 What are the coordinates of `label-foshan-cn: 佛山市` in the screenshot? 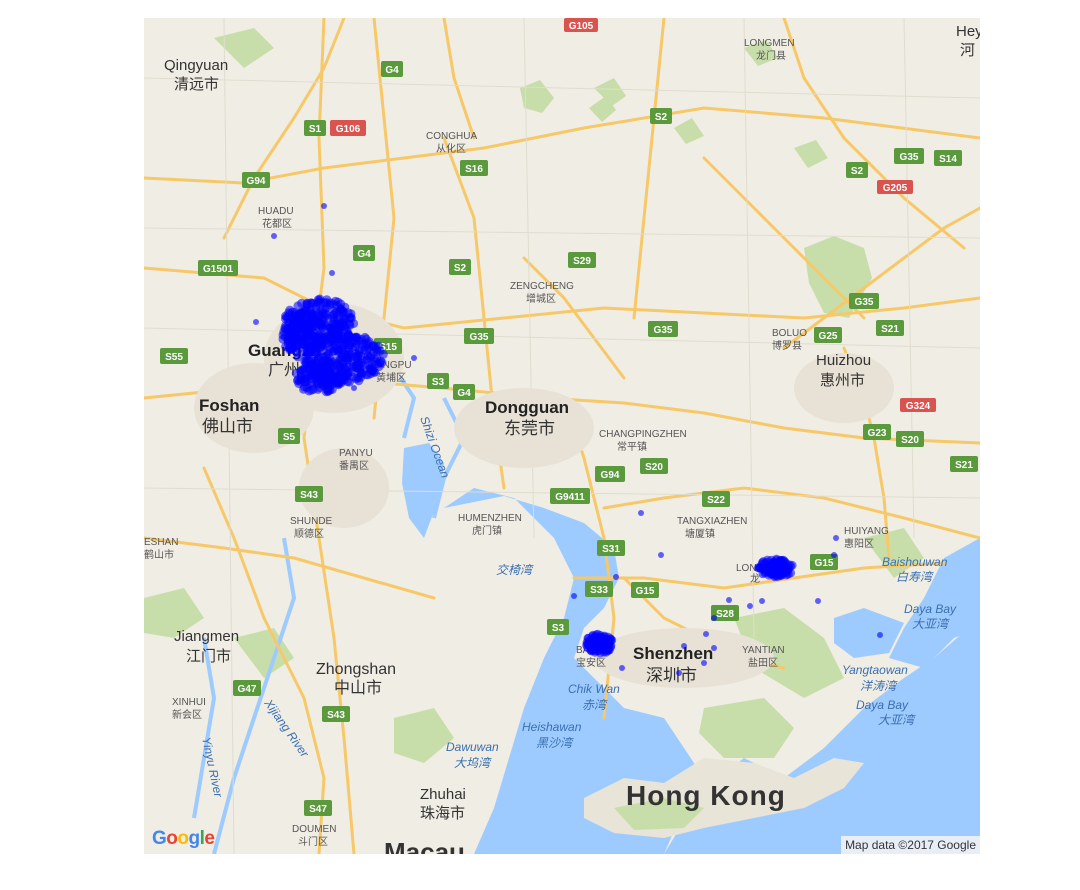 It's located at (227, 427).